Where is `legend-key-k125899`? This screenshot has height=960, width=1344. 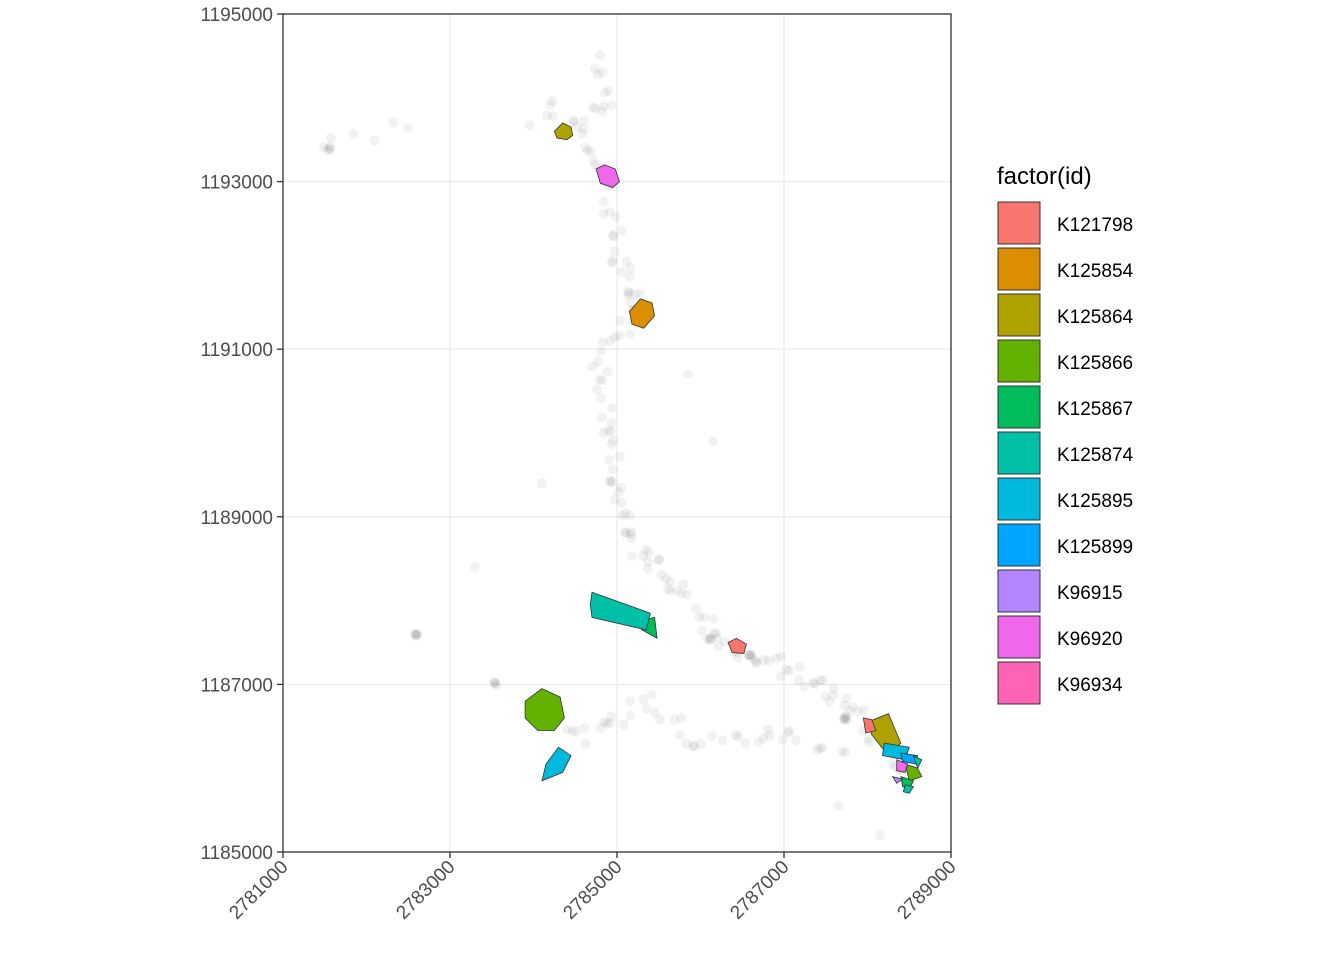 legend-key-k125899 is located at coordinates (1019, 545).